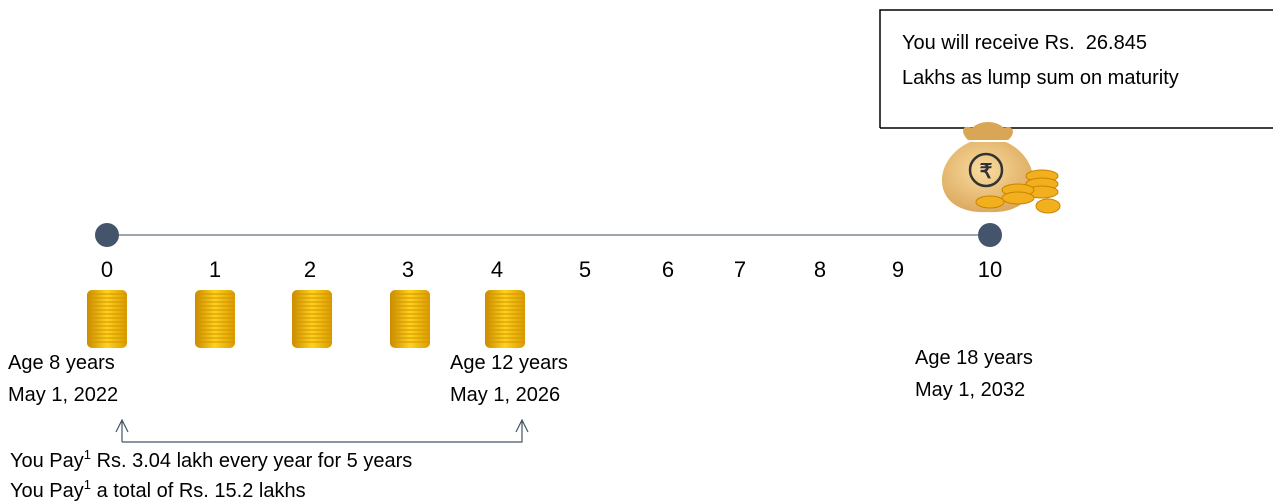 The image size is (1273, 504). What do you see at coordinates (990, 269) in the screenshot?
I see `timeline-label: 10` at bounding box center [990, 269].